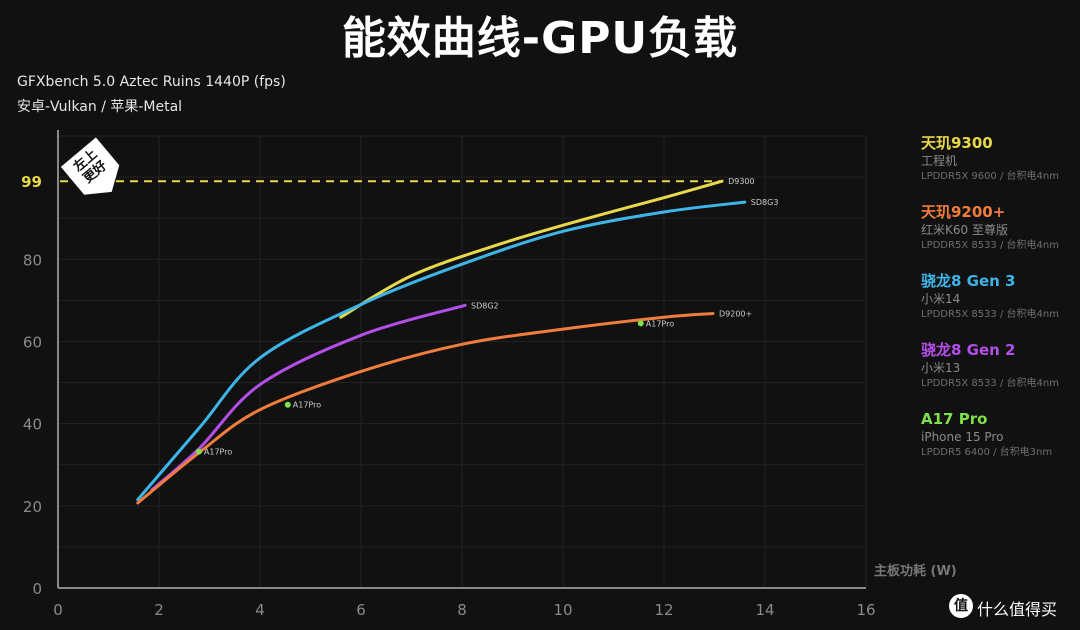 The image size is (1080, 630). Describe the element at coordinates (735, 314) in the screenshot. I see `series-end-label: D9200+` at that location.